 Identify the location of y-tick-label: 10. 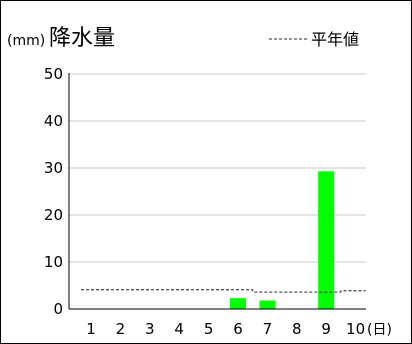
(53, 262).